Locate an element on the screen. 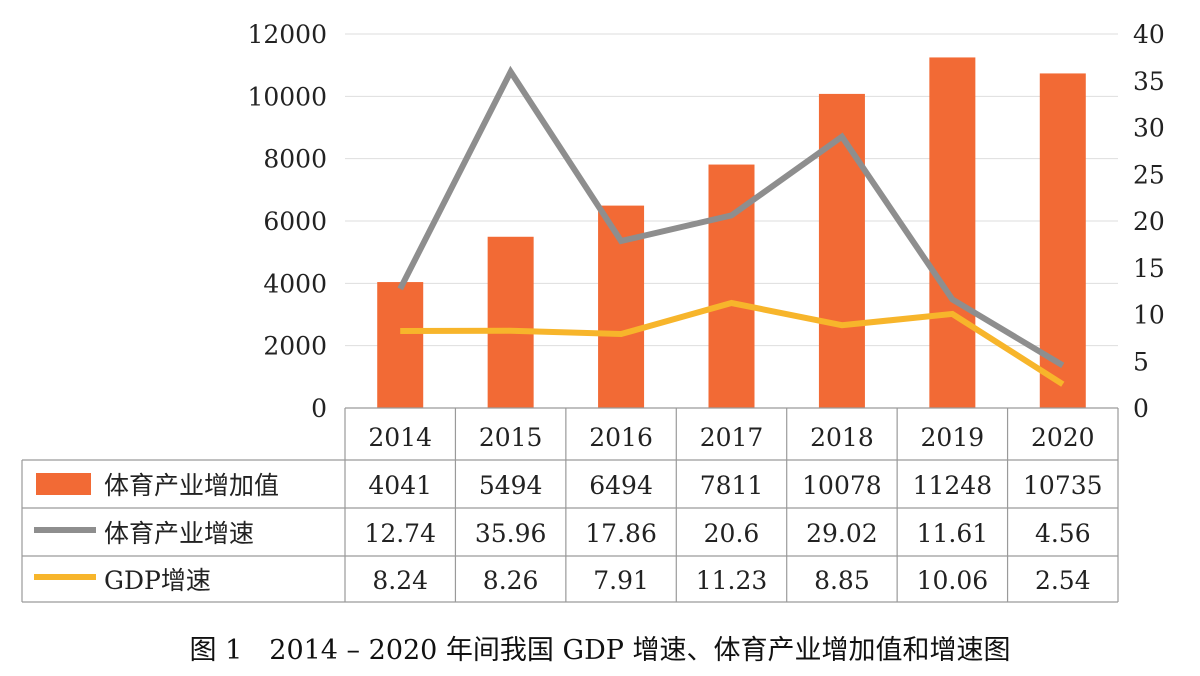 The width and height of the screenshot is (1200, 676). table-value: 20.6 is located at coordinates (732, 533).